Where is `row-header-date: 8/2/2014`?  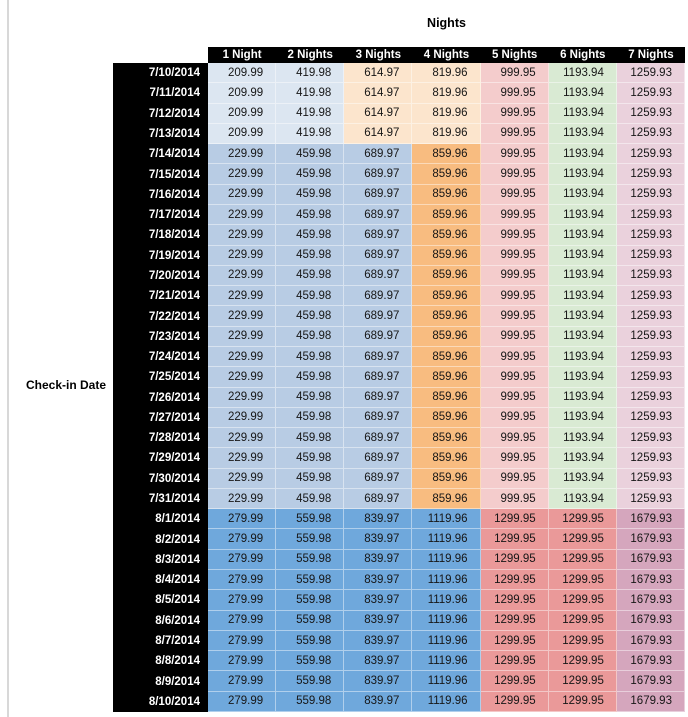 row-header-date: 8/2/2014 is located at coordinates (160, 539).